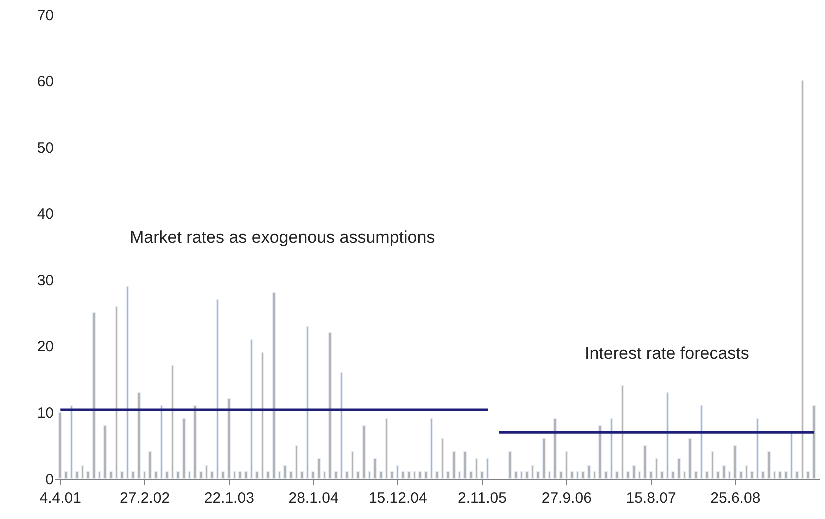 The height and width of the screenshot is (519, 825). Describe the element at coordinates (45, 15) in the screenshot. I see `y-tick-label: 70` at that location.